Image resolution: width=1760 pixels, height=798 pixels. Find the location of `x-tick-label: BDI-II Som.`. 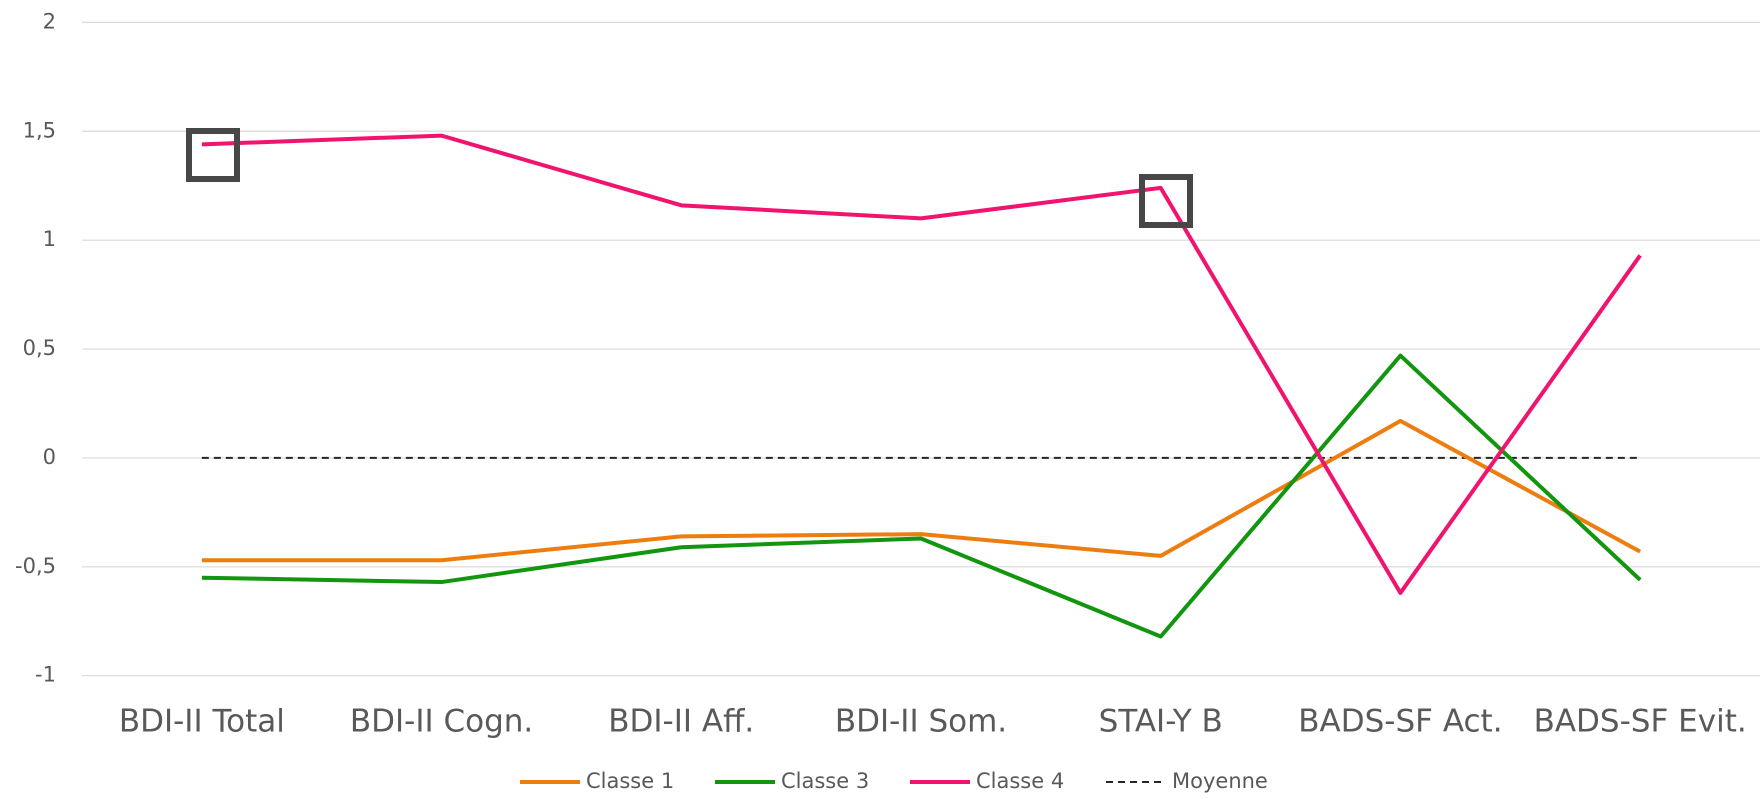

x-tick-label: BDI-II Som. is located at coordinates (921, 722).